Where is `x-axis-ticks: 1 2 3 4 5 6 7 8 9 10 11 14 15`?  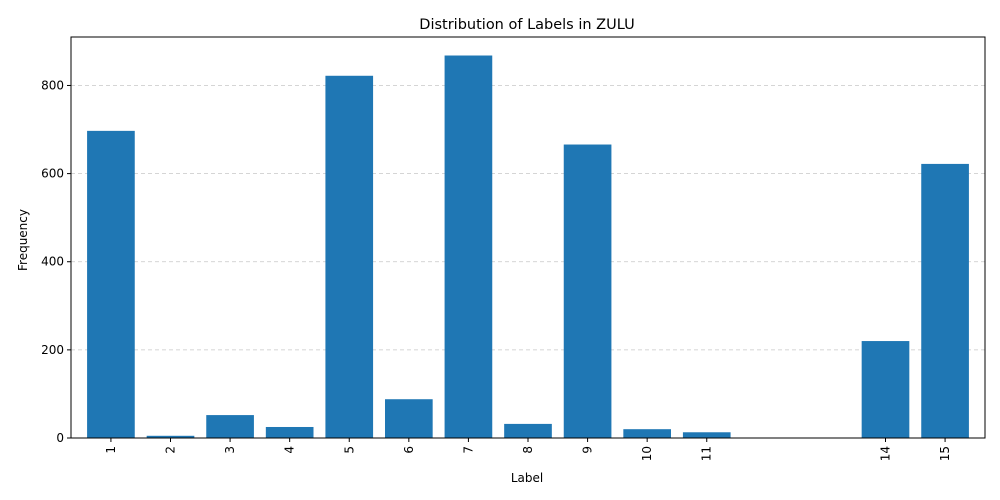 x-axis-ticks: 1 2 3 4 5 6 7 8 9 10 11 14 15 is located at coordinates (528, 449).